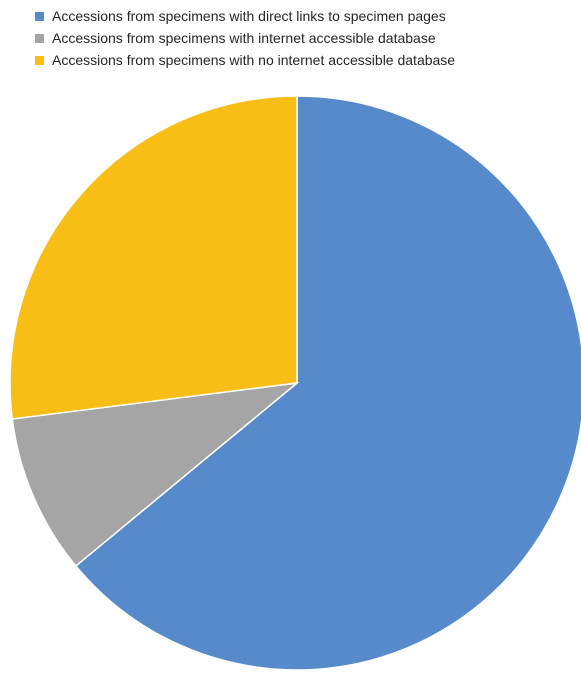  What do you see at coordinates (39, 60) in the screenshot?
I see `legend-swatch-no-internet-db` at bounding box center [39, 60].